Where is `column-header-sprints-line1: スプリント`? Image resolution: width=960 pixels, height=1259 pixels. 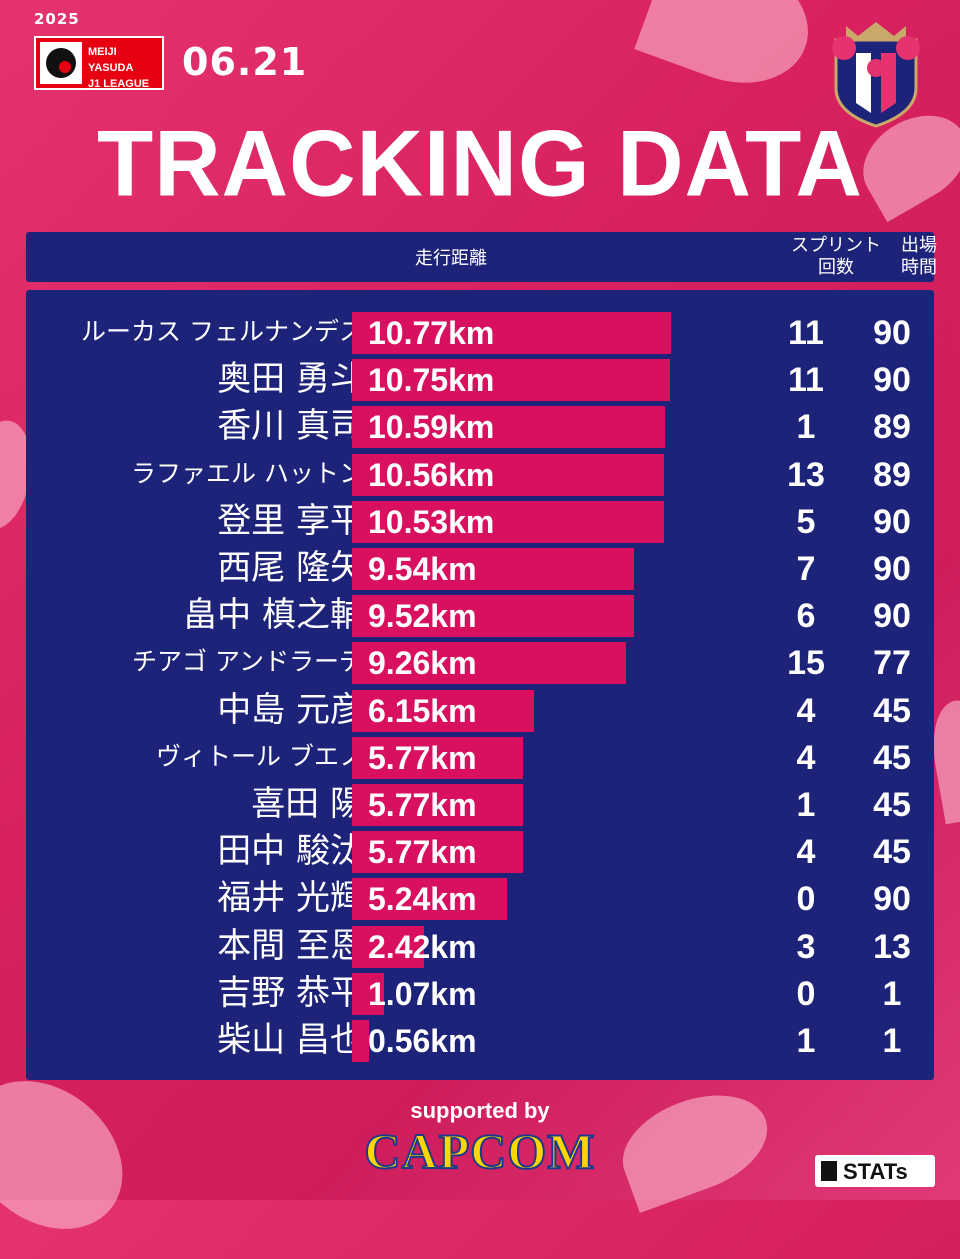
column-header-sprints-line1: スプリント is located at coordinates (836, 245).